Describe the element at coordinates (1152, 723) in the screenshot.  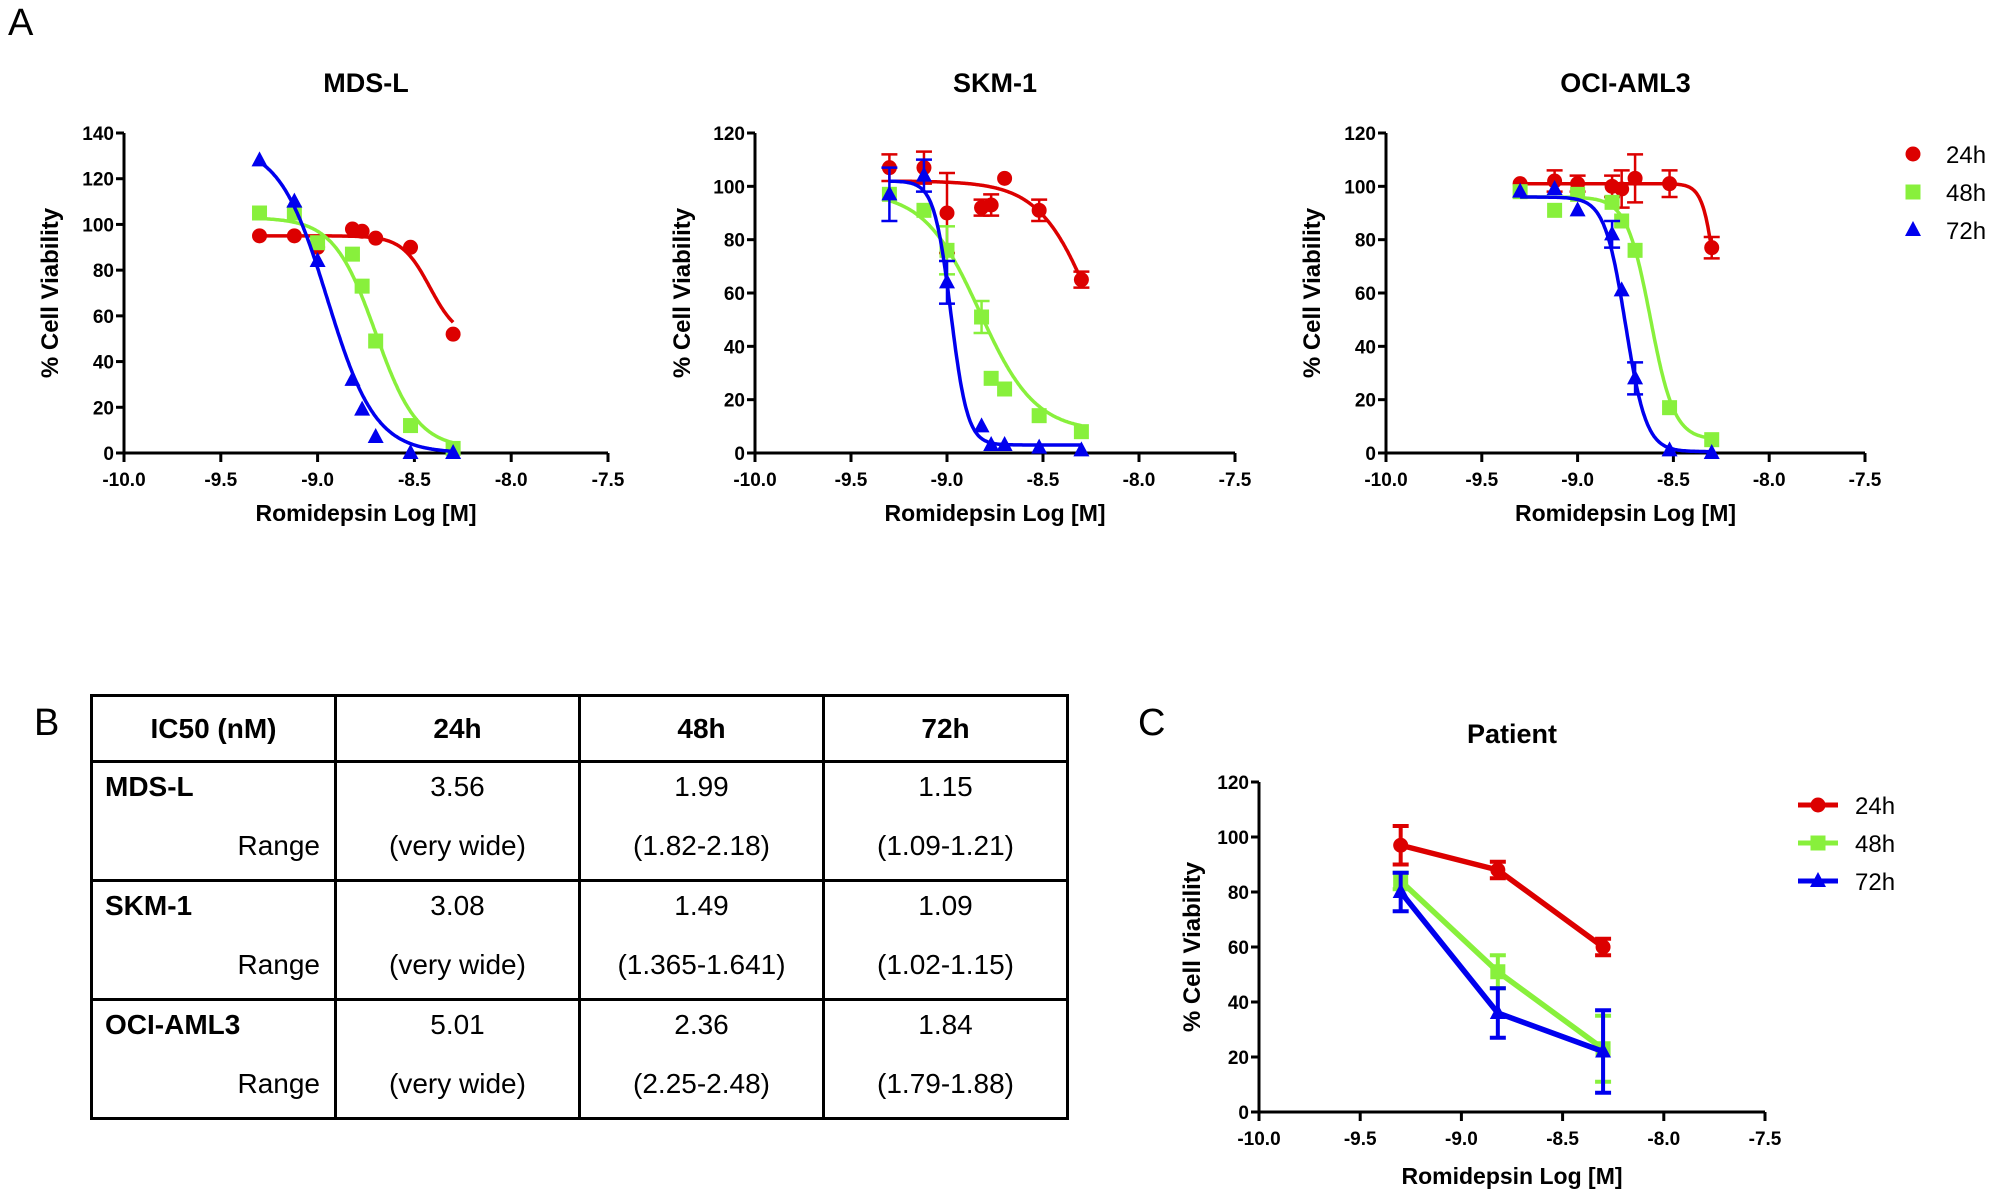
I see `panel-label-c: C` at that location.